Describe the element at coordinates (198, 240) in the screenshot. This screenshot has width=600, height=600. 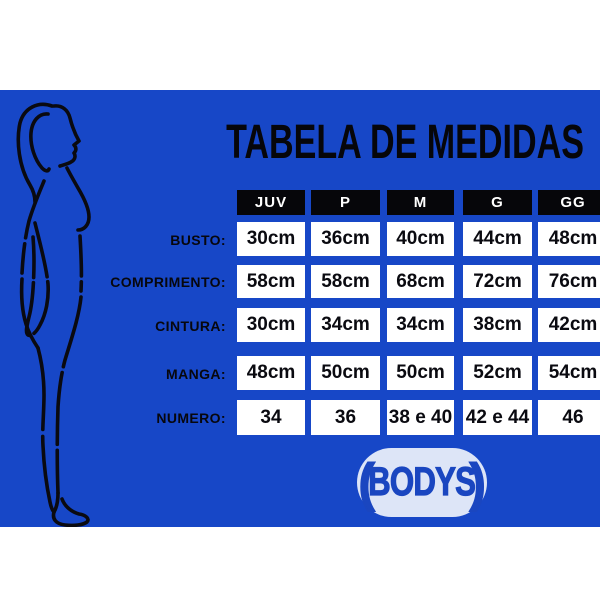
I see `row-label-busto: BUSTO:` at that location.